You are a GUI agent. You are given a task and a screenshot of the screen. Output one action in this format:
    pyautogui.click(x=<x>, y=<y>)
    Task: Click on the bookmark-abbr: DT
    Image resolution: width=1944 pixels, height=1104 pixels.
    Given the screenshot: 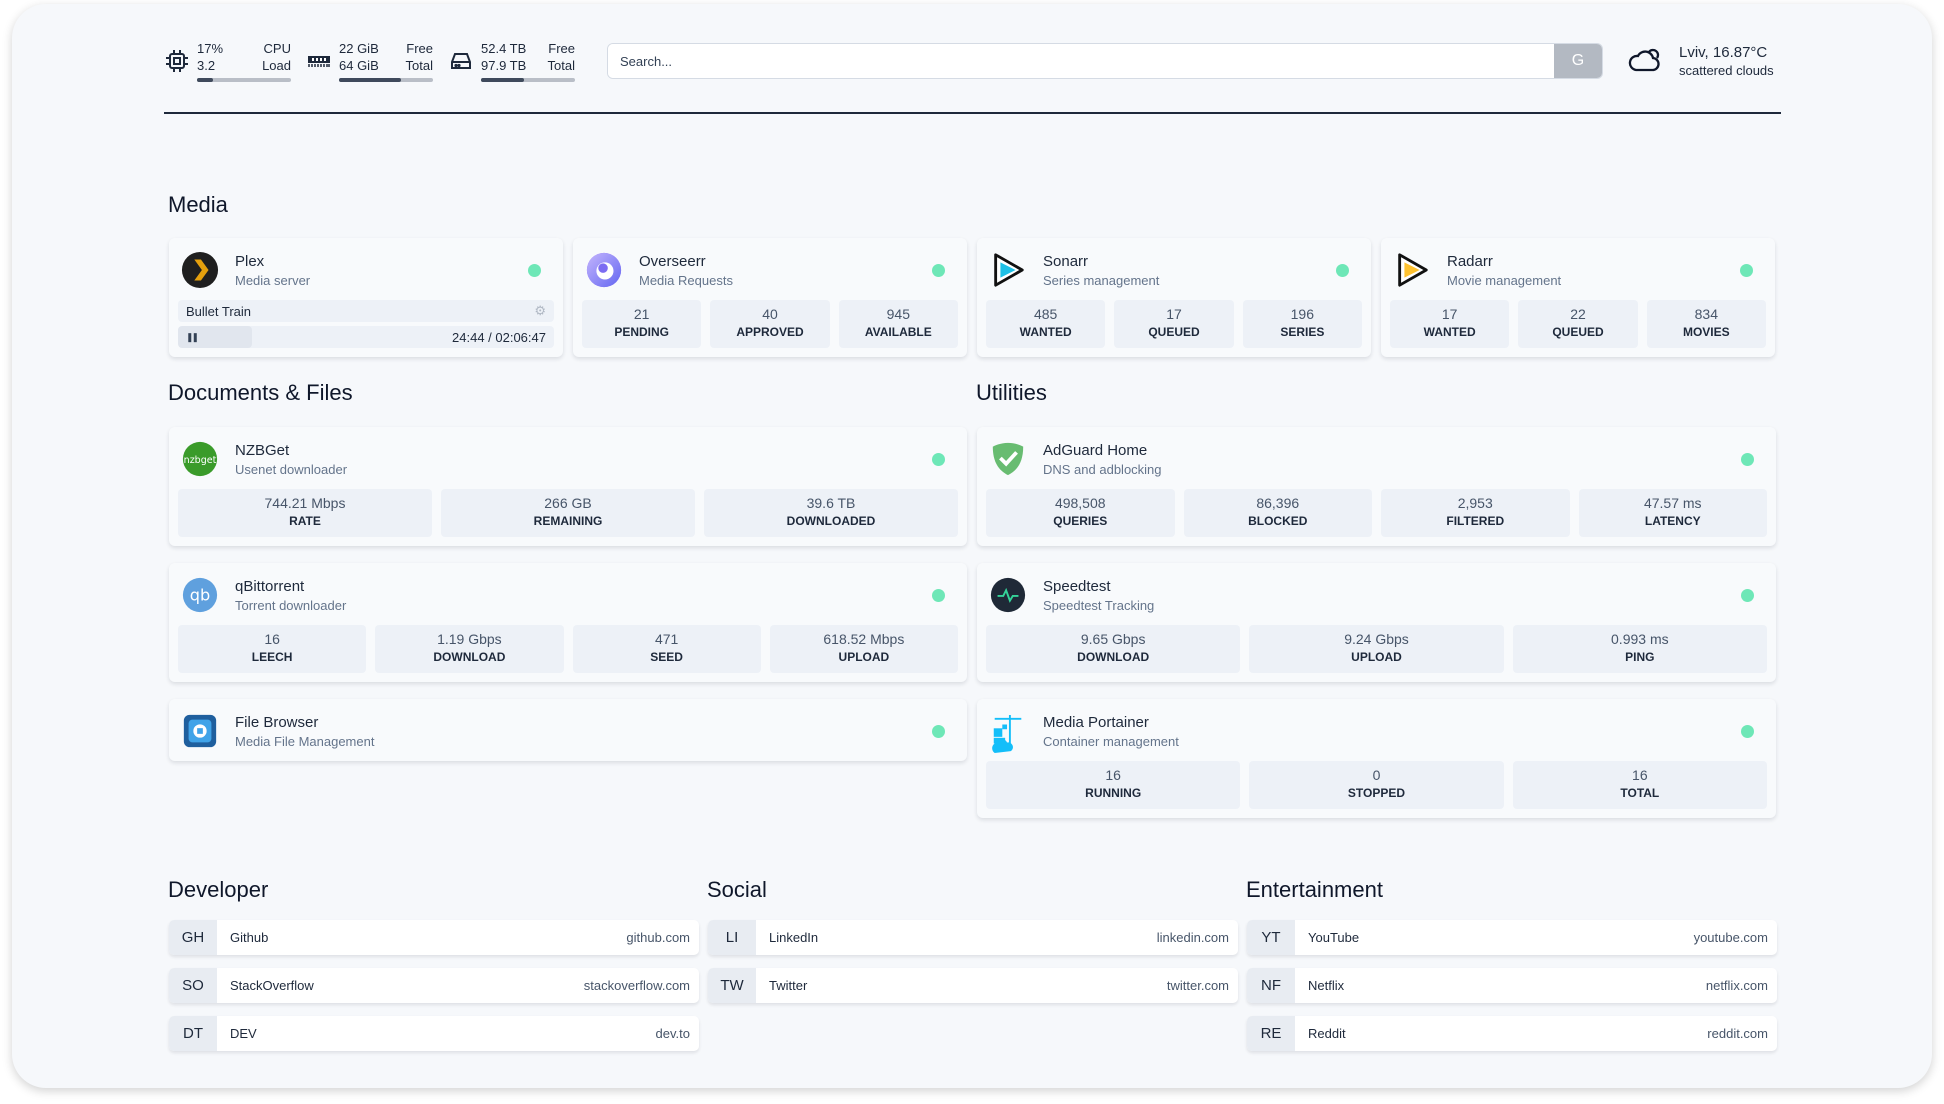 What is the action you would take?
    pyautogui.click(x=193, y=1033)
    